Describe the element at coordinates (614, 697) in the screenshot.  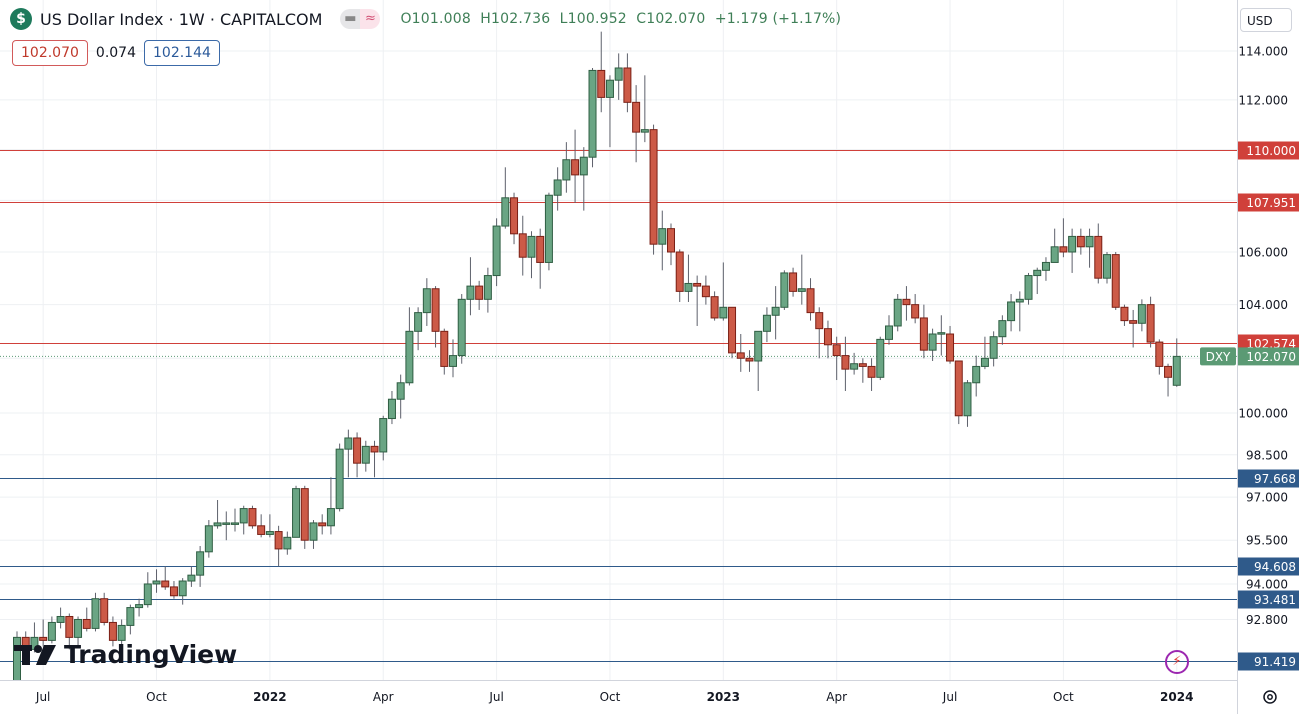
I see `time-axis: Jul Oct 2022 Apr Jul Oct 2023 Apr Jul Oct 2024` at that location.